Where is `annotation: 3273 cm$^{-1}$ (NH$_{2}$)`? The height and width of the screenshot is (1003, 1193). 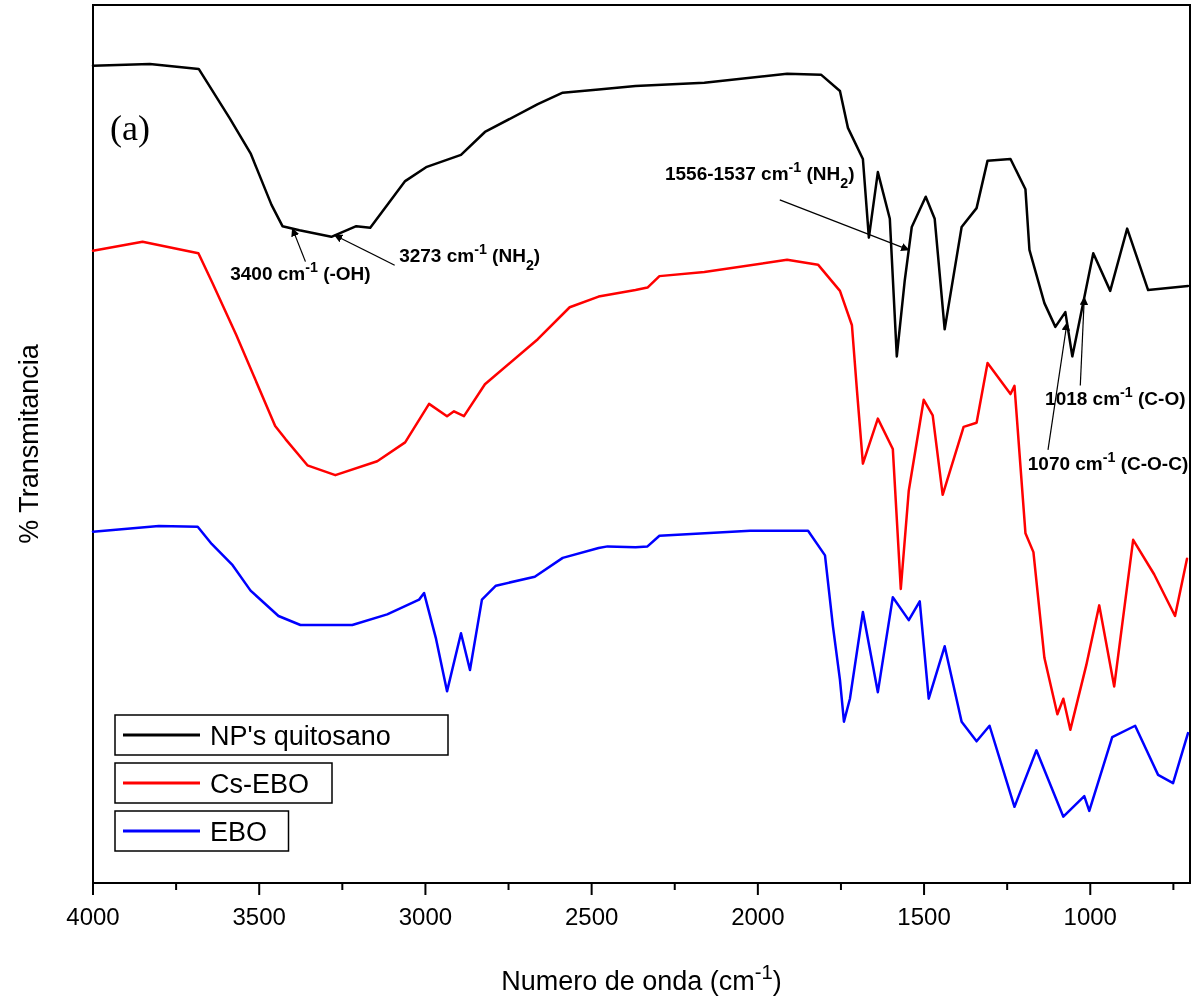 annotation: 3273 cm$^{-1}$ (NH$_{2}$) is located at coordinates (470, 257).